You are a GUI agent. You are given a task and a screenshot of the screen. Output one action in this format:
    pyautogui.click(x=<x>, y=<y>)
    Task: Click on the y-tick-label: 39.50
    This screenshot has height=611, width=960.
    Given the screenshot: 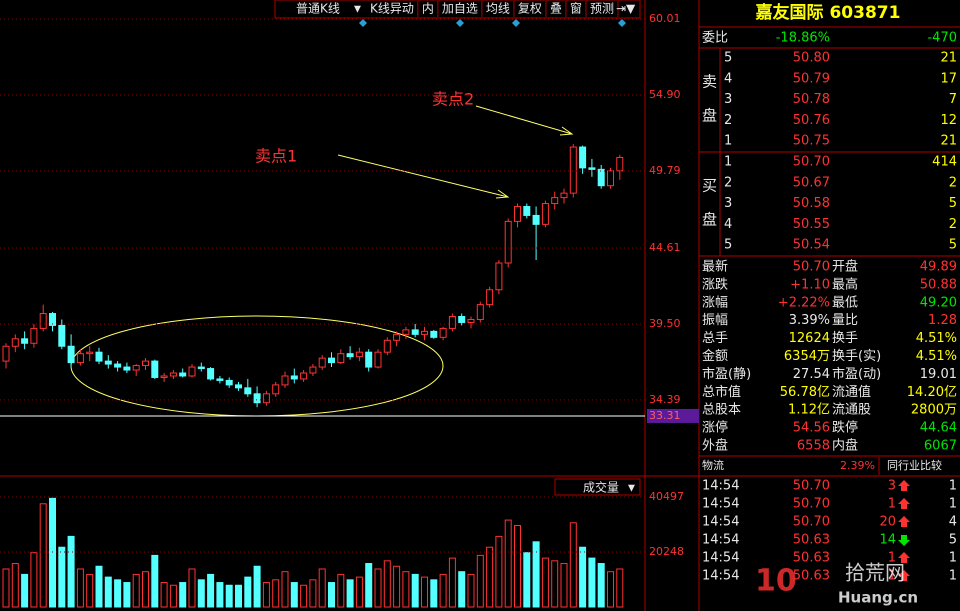 What is the action you would take?
    pyautogui.click(x=665, y=323)
    